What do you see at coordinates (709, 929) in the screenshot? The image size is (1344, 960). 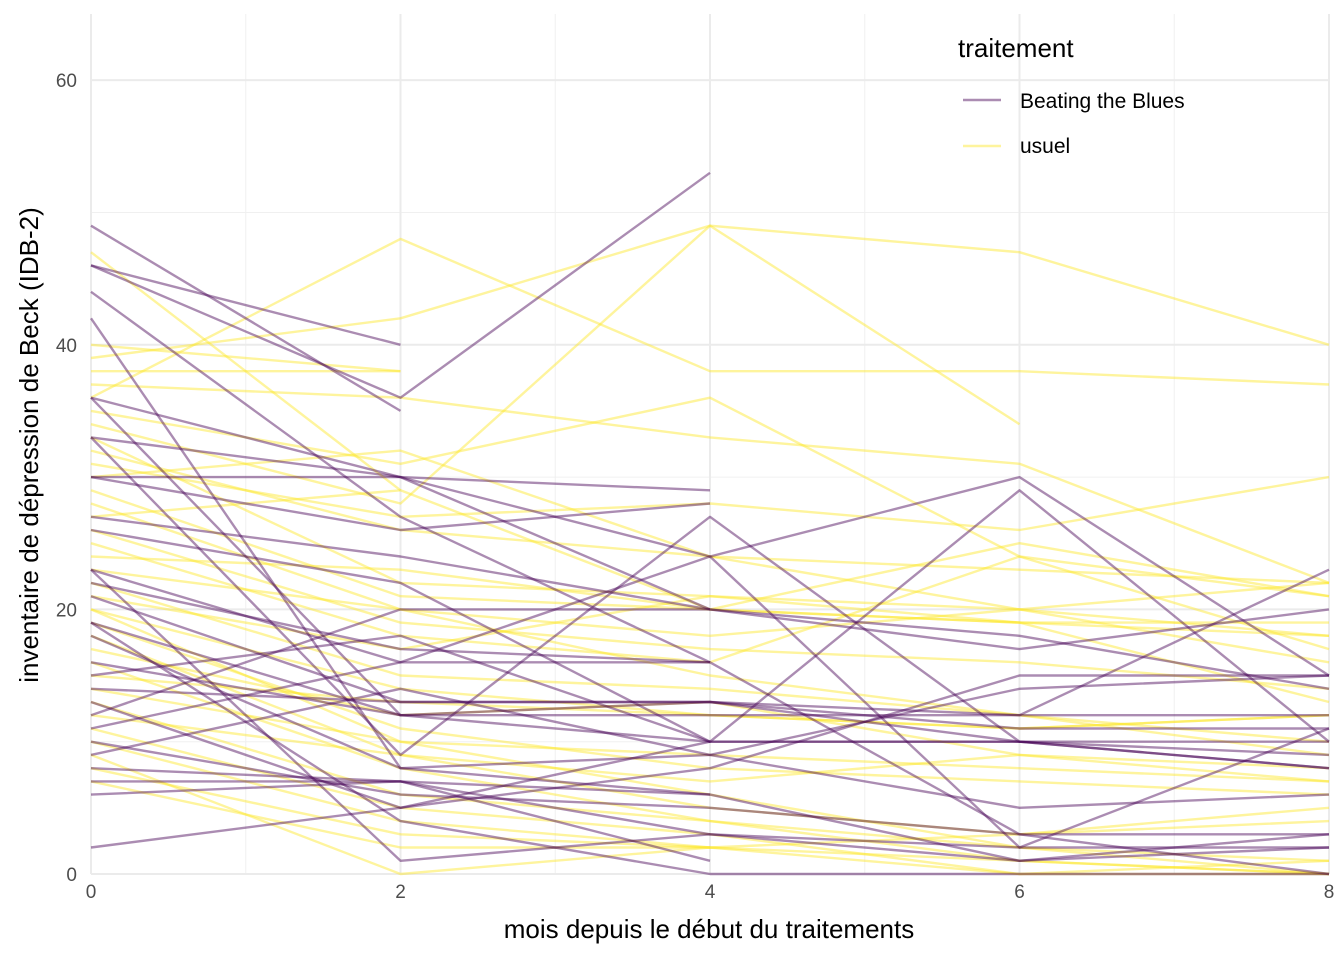 I see `x-axis-title: mois depuis le début du traitements` at bounding box center [709, 929].